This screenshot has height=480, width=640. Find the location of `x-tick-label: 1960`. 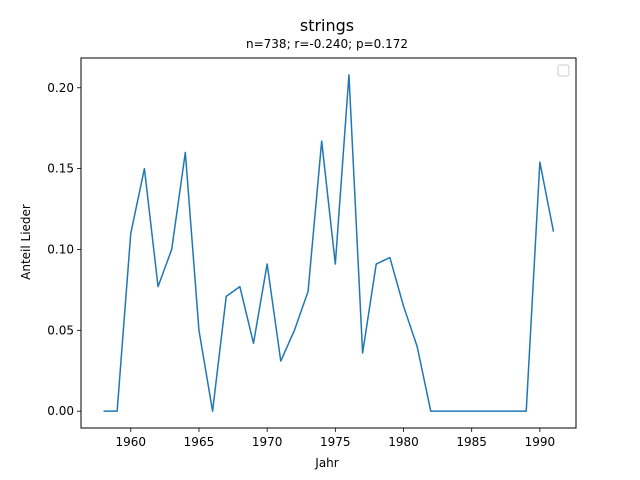

x-tick-label: 1960 is located at coordinates (130, 442).